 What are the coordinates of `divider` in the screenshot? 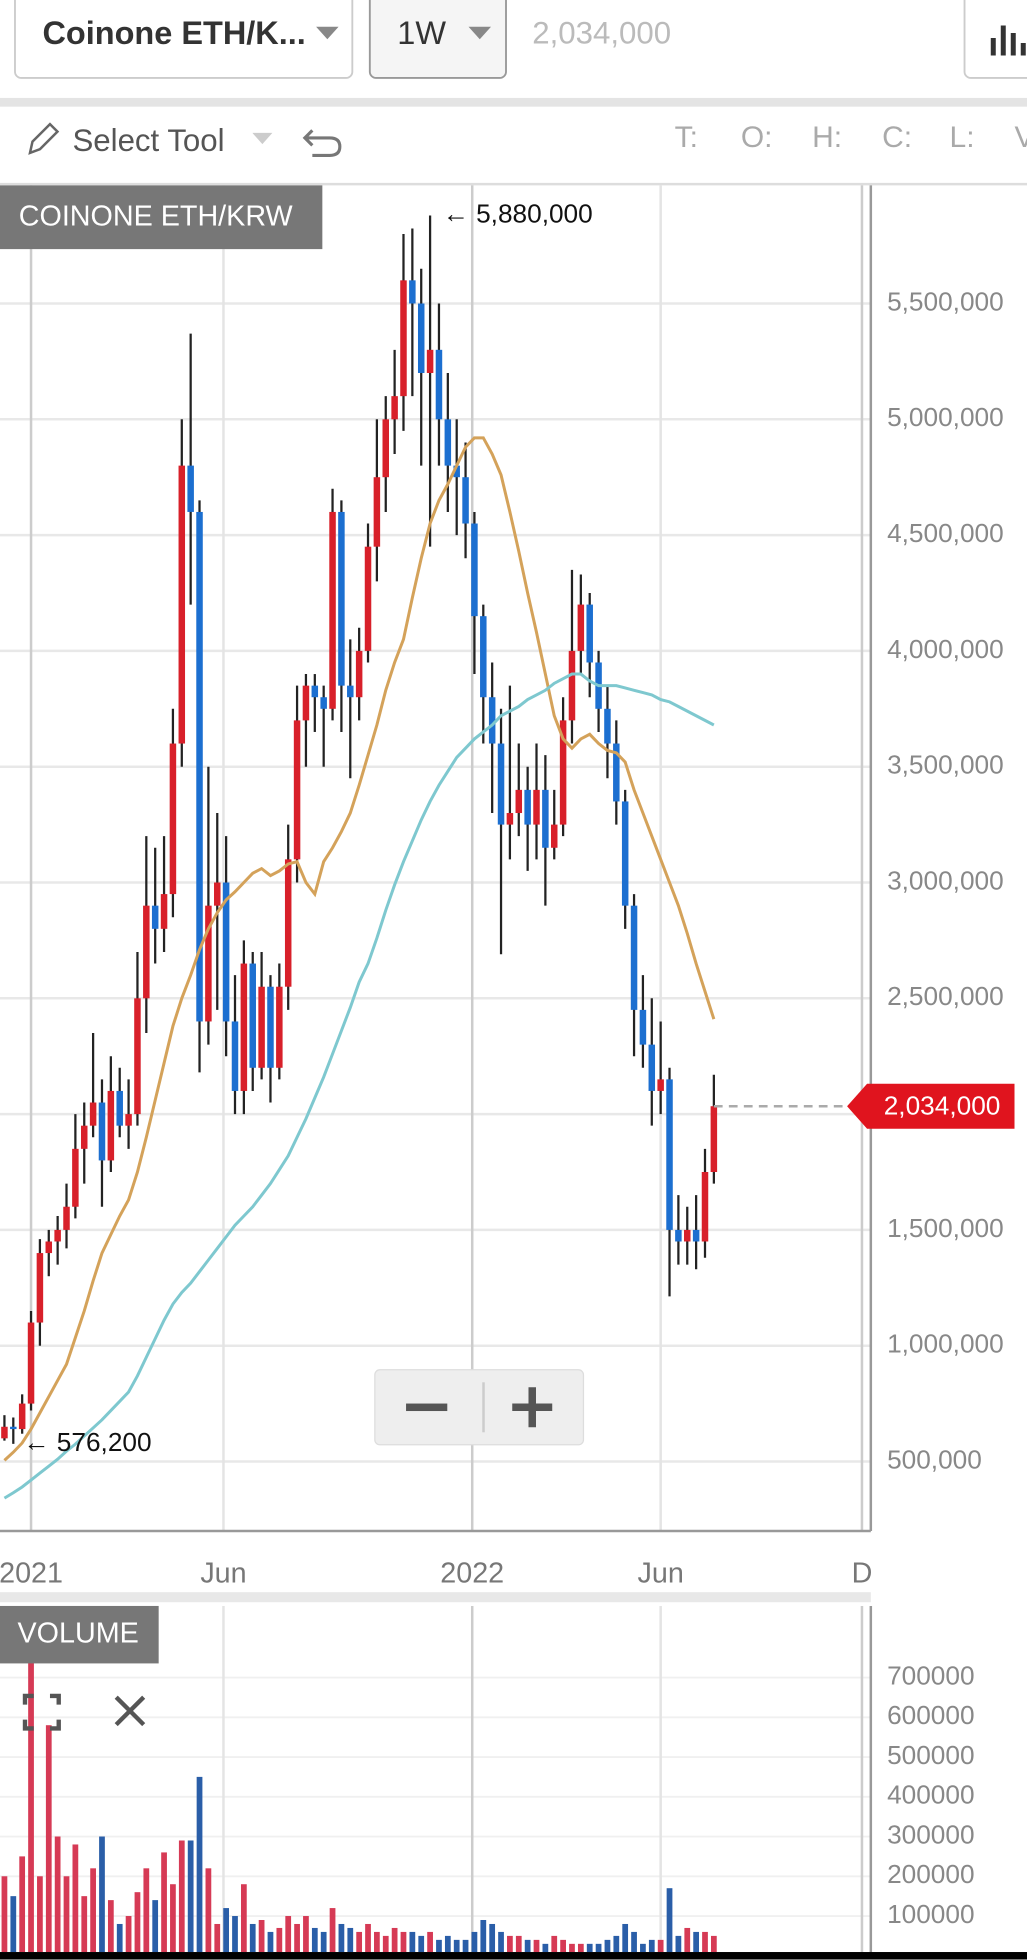 It's located at (435, 1597).